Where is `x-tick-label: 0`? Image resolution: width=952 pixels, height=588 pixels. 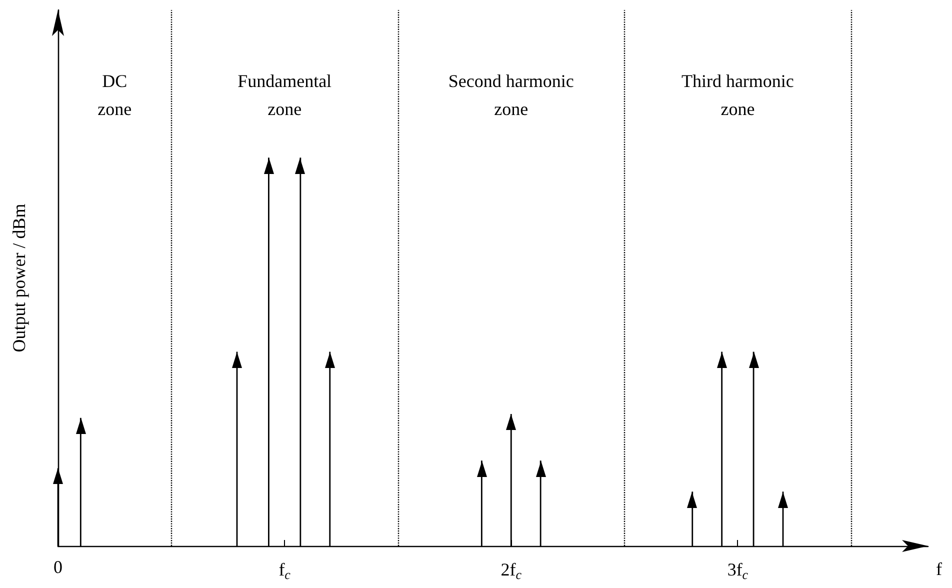 x-tick-label: 0 is located at coordinates (58, 567).